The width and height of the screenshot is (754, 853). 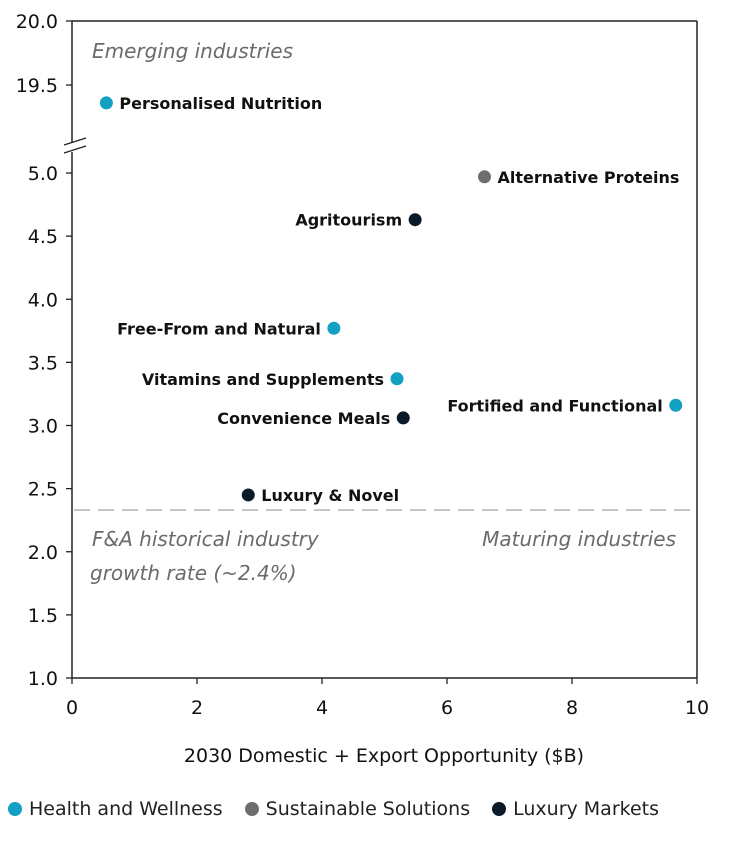 What do you see at coordinates (106, 103) in the screenshot?
I see `point-personalised-nutrition` at bounding box center [106, 103].